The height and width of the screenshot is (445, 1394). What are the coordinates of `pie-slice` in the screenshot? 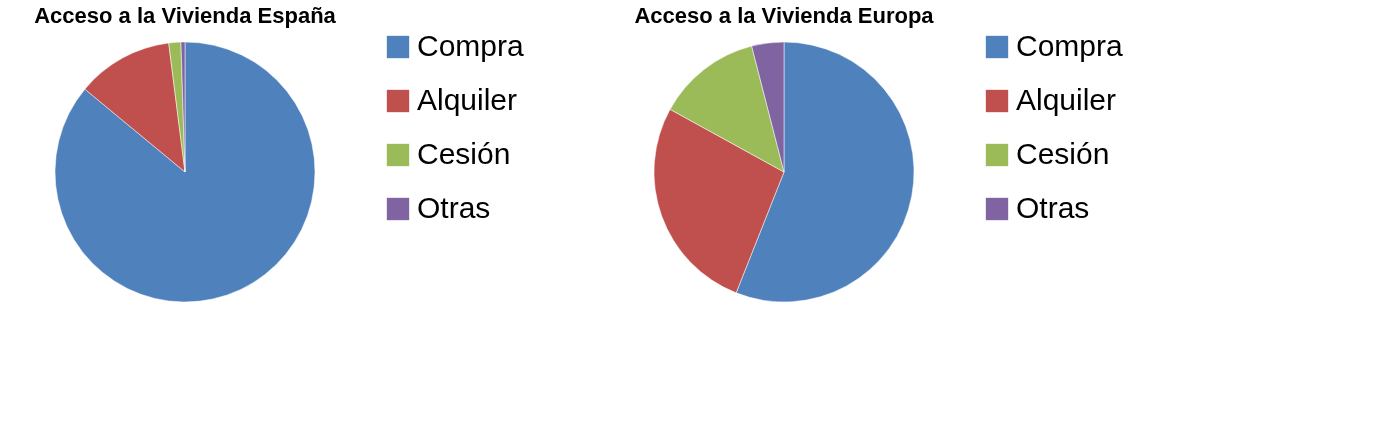 It's located at (185, 172).